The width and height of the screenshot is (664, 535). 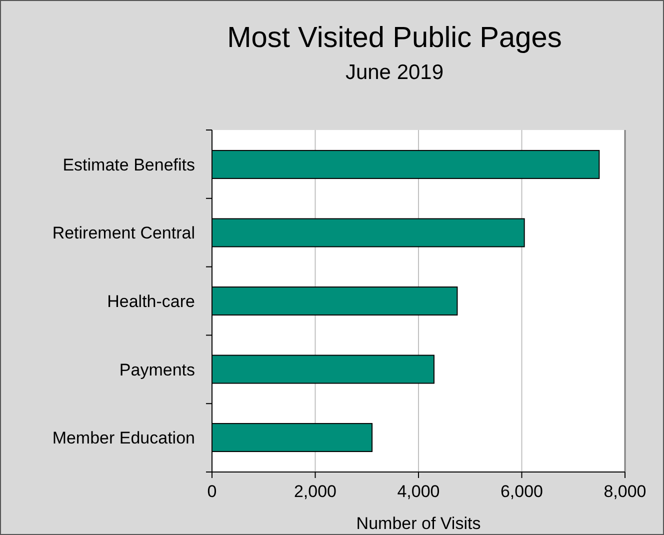 I want to click on chart-subtitle: June 2019, so click(x=394, y=72).